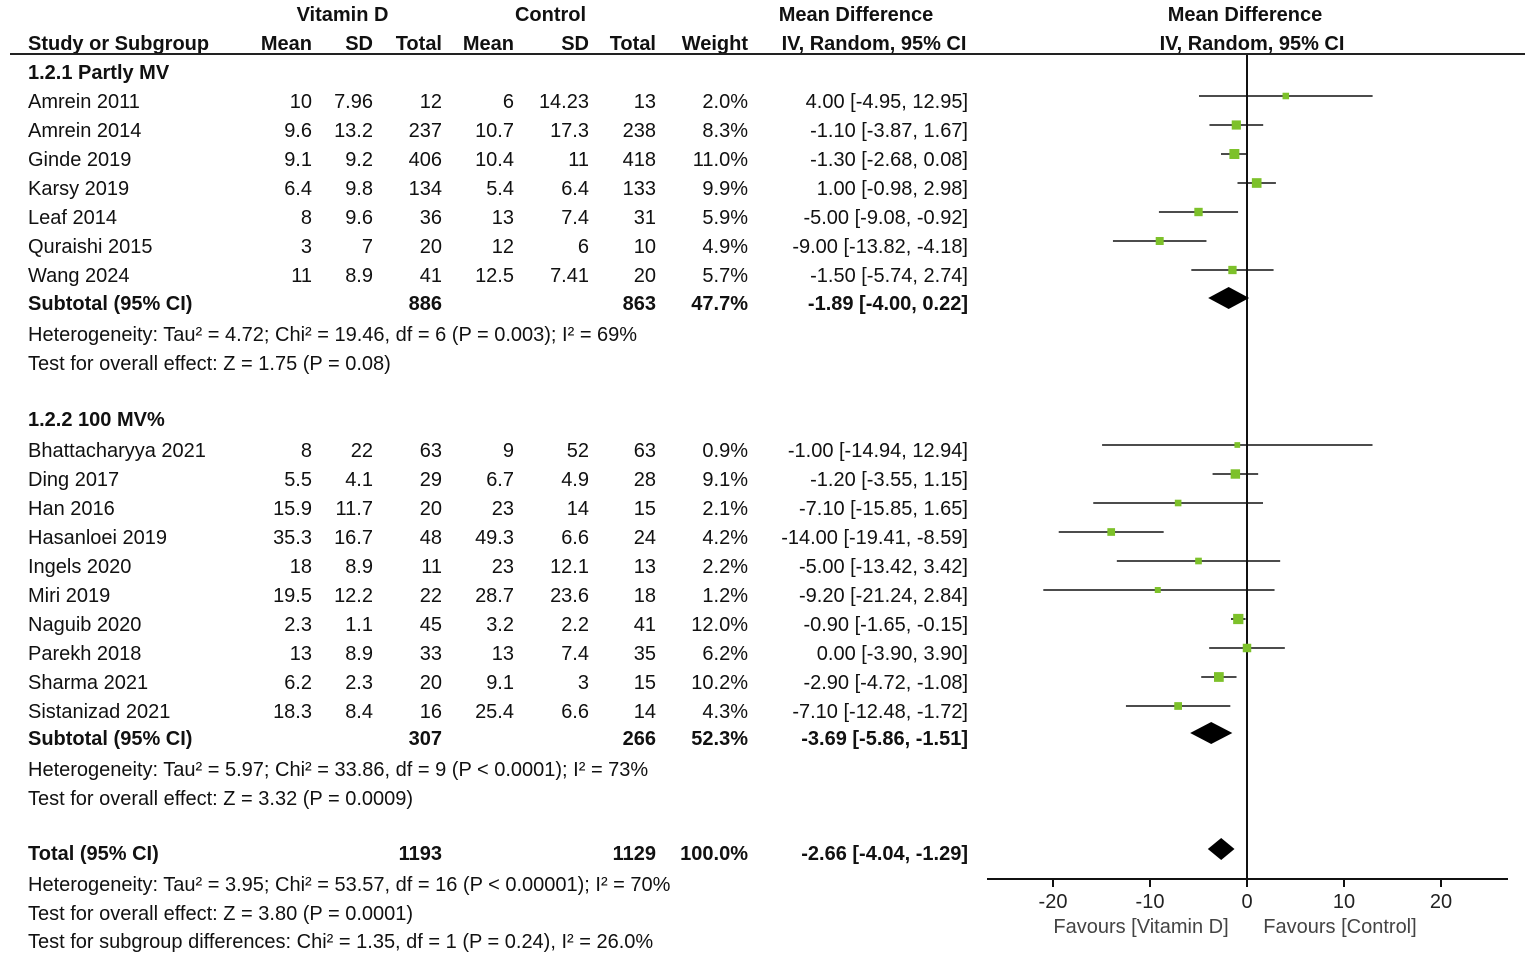 The height and width of the screenshot is (956, 1535). I want to click on study-m1-cell: 6.4, so click(298, 189).